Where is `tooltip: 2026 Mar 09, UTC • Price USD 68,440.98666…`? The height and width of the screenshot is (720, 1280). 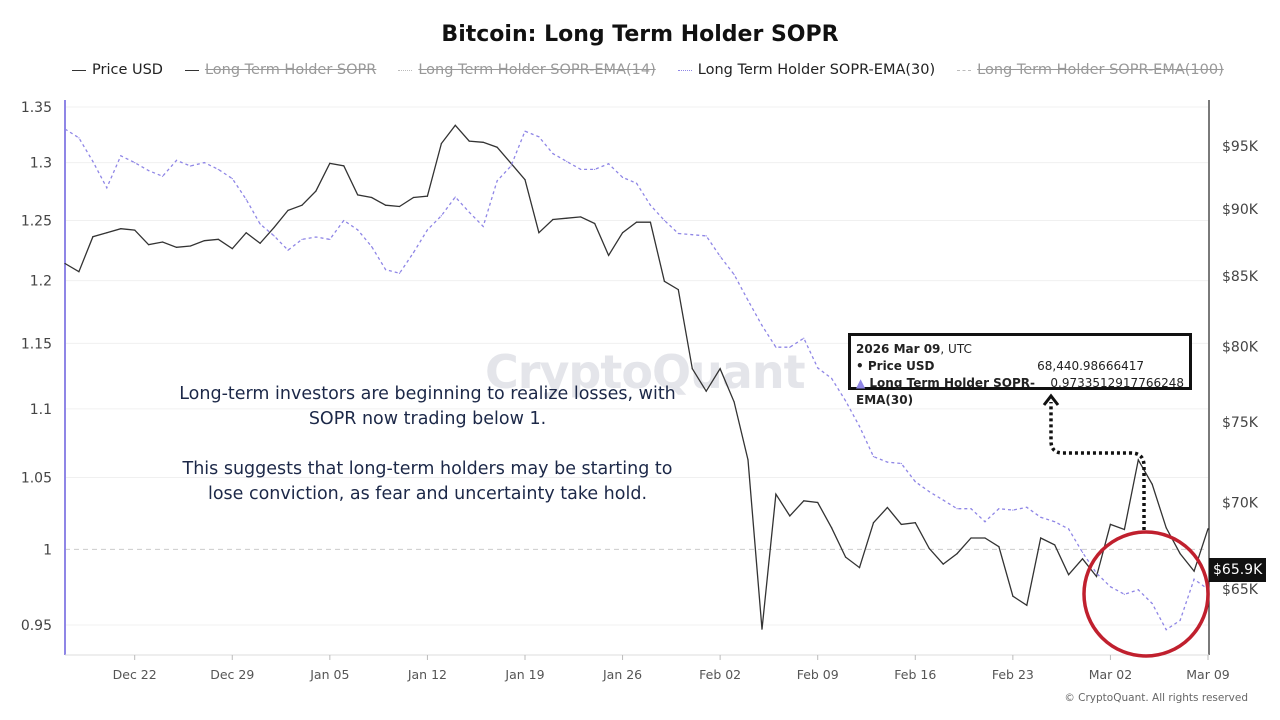
tooltip: 2026 Mar 09, UTC • Price USD 68,440.98666… is located at coordinates (1020, 370).